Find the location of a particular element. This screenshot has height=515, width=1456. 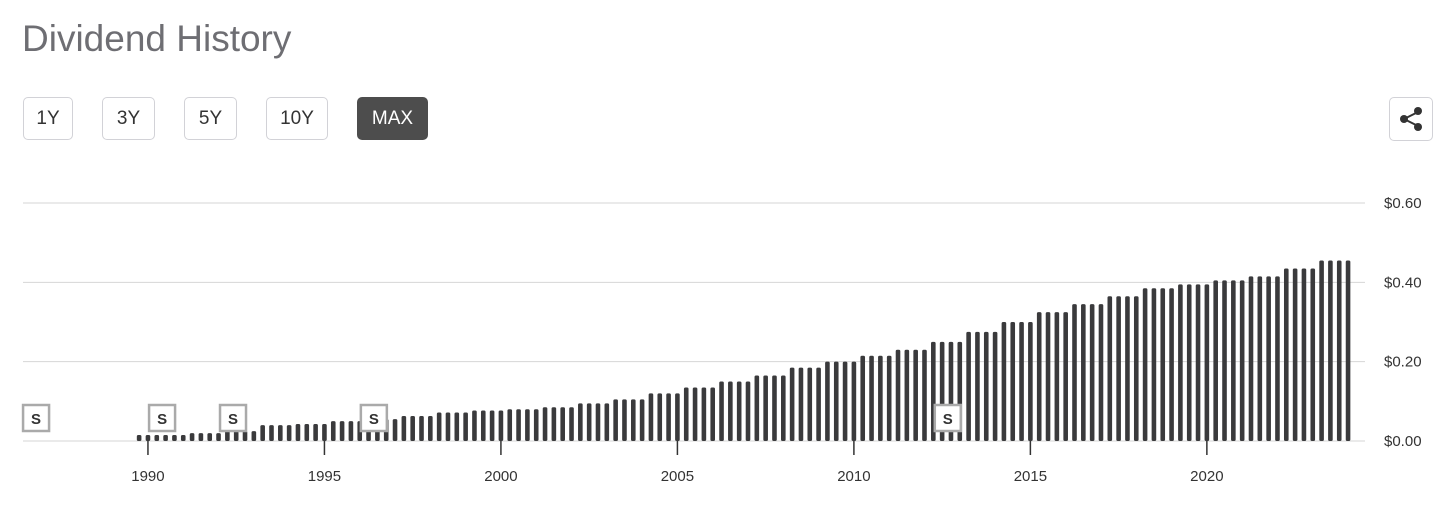

range-button: 10Y is located at coordinates (297, 118).